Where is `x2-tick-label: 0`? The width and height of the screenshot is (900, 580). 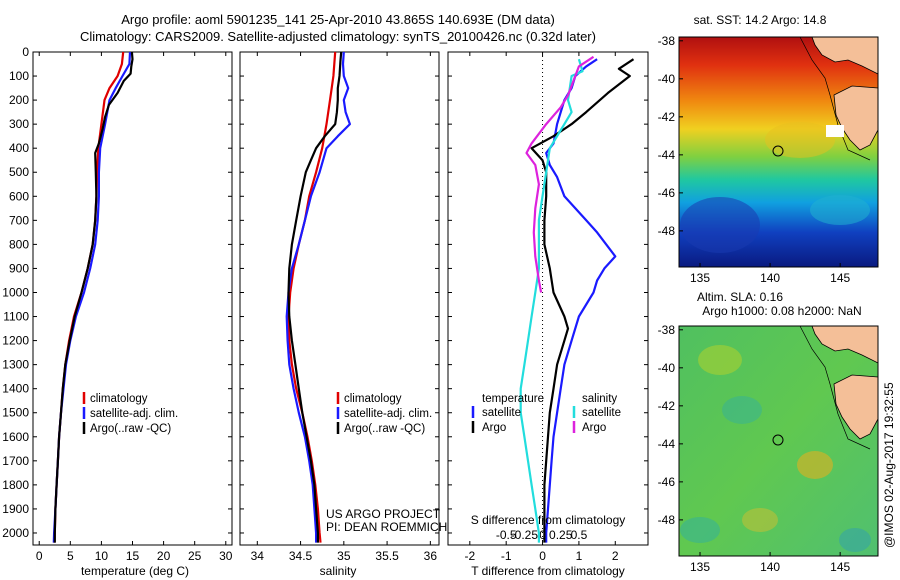 x2-tick-label: 0 is located at coordinates (542, 535).